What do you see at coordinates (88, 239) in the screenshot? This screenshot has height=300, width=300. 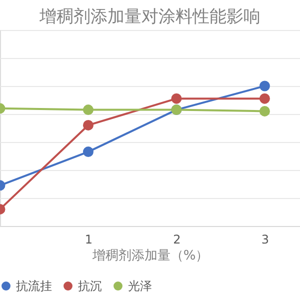 I see `x-tick-label: 1` at bounding box center [88, 239].